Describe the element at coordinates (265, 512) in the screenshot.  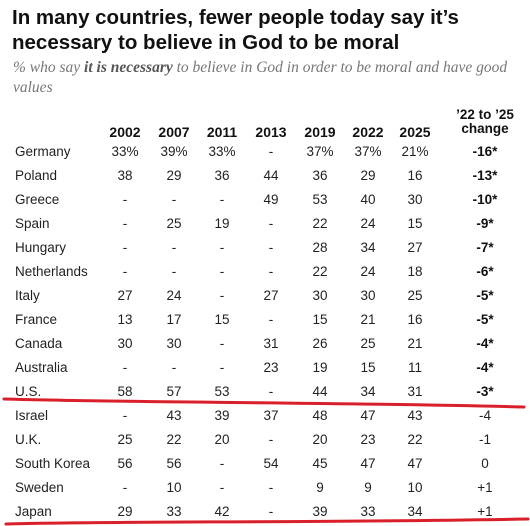
I see `table-row: Japan 29 33 42 - 39 33 34 +1` at that location.